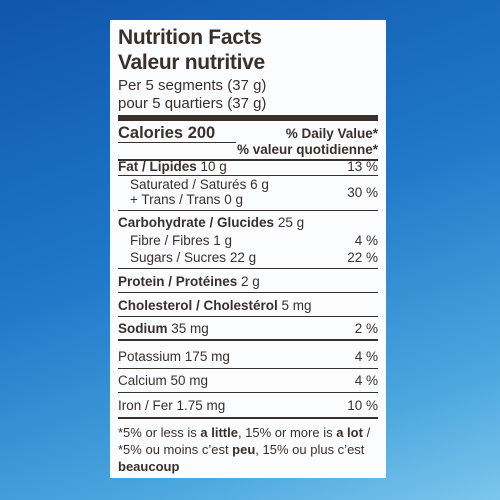 This screenshot has height=500, width=500. I want to click on amount: 2 g, so click(250, 281).